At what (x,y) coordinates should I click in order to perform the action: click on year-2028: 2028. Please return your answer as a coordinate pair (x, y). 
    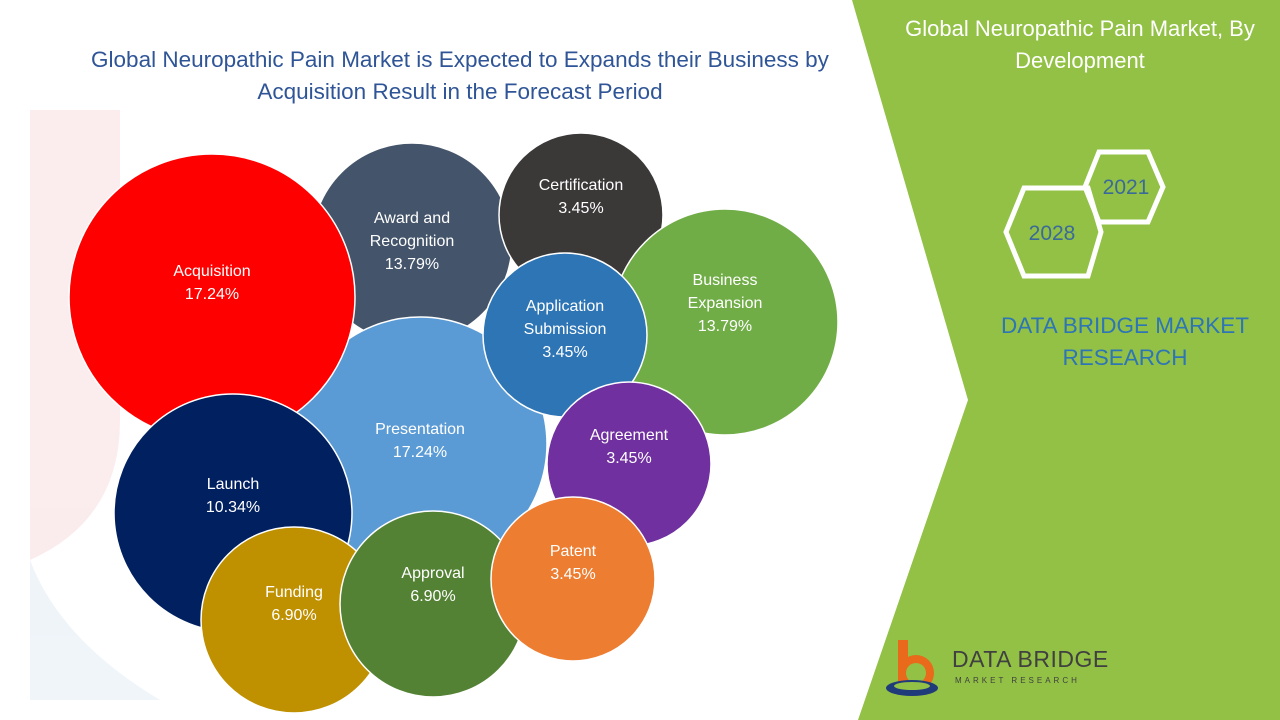
    Looking at the image, I should click on (1052, 233).